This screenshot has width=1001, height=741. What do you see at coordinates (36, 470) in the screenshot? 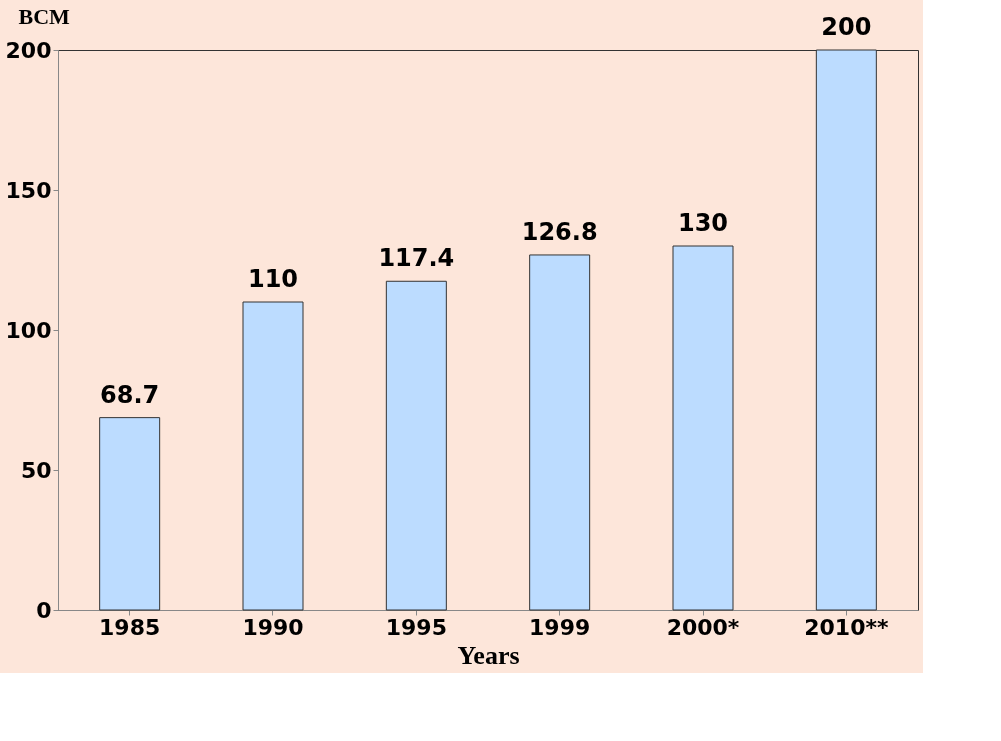
I see `y-tick-label: 50` at bounding box center [36, 470].